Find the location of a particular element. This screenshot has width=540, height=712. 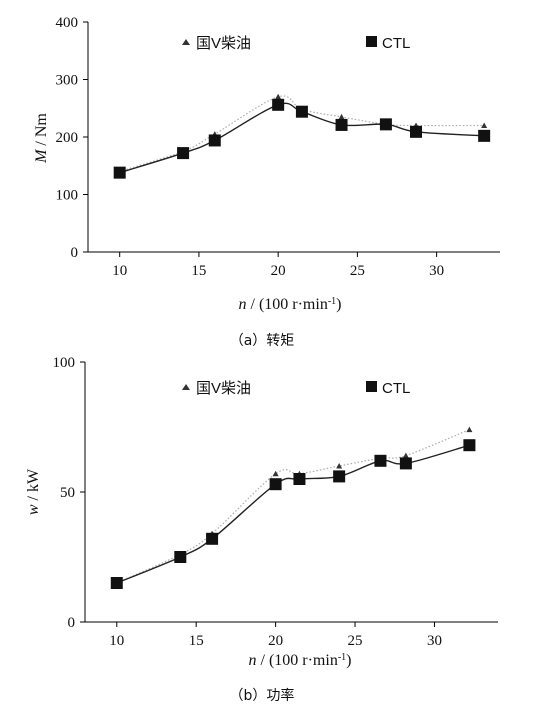

series-lines is located at coordinates (293, 506).